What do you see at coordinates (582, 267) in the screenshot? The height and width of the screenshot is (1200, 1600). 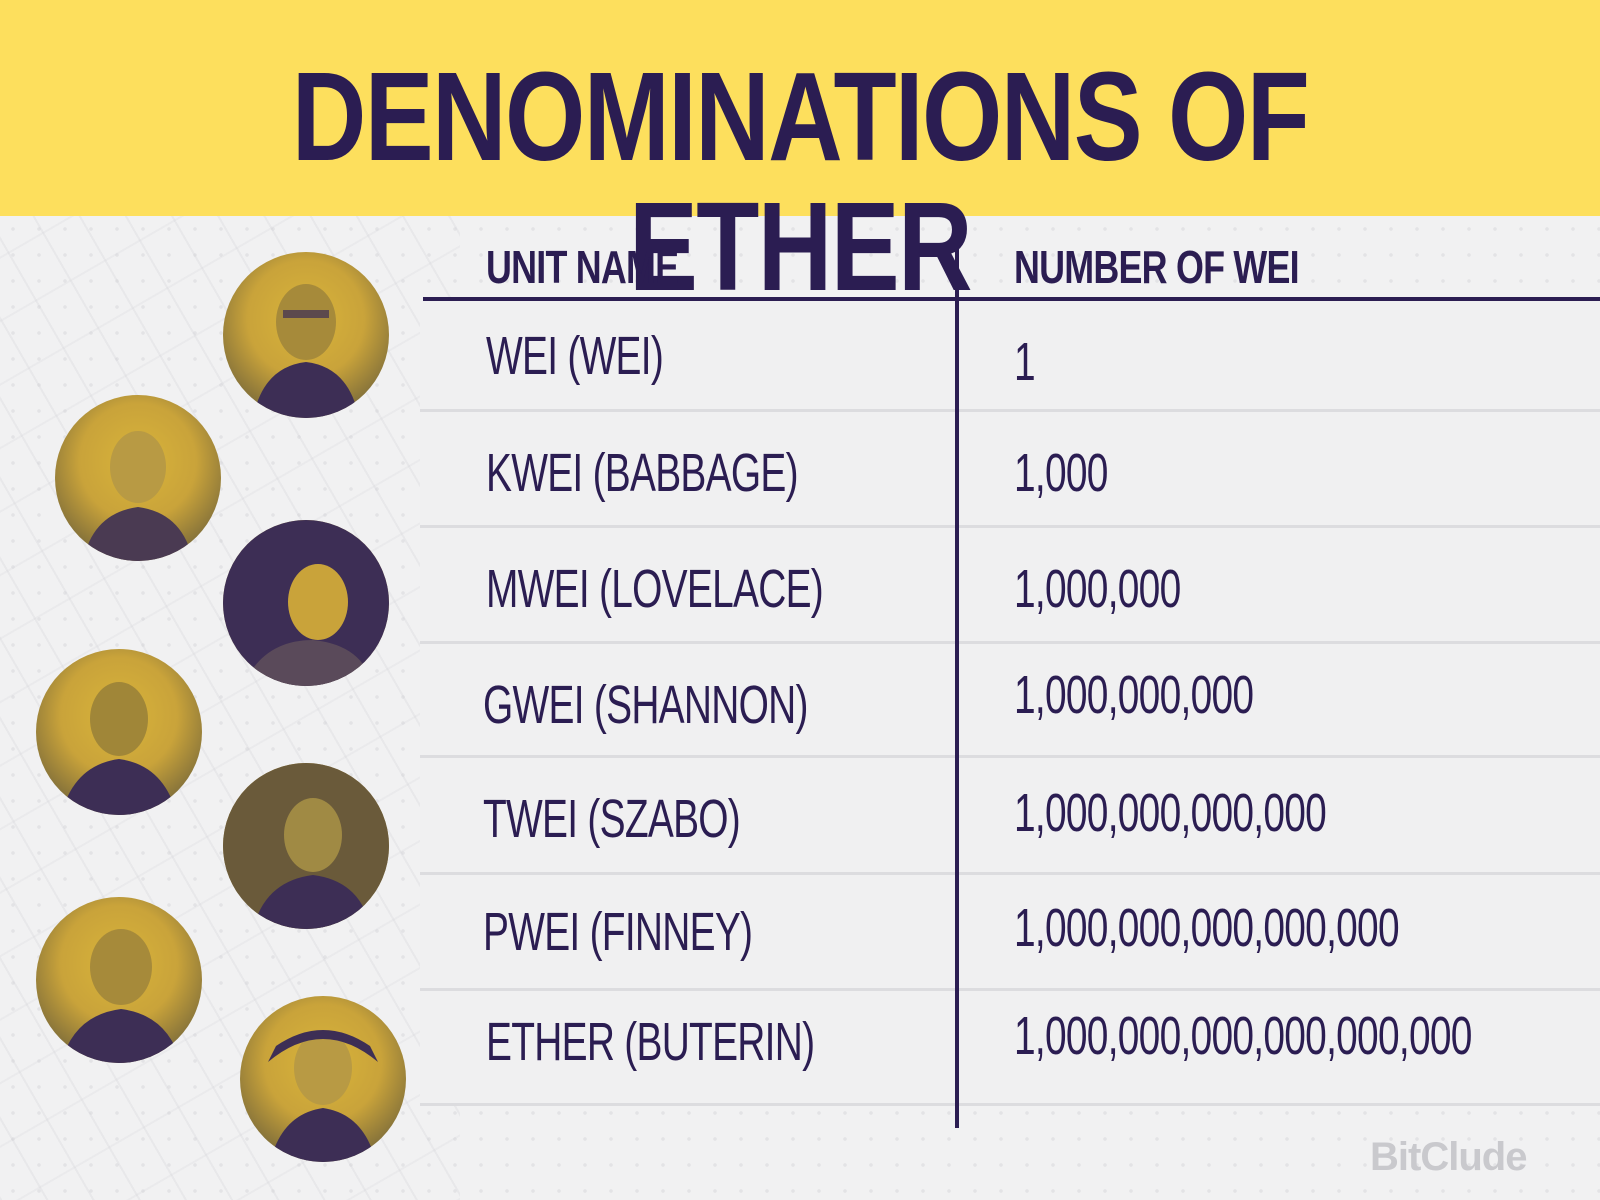 I see `column-header-unit-name: UNIT NAME` at bounding box center [582, 267].